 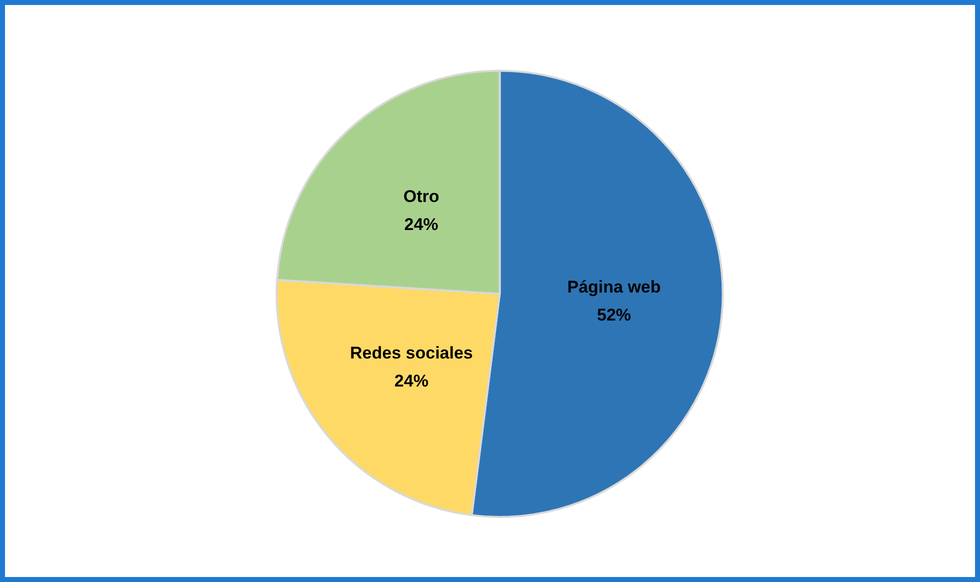 What do you see at coordinates (614, 287) in the screenshot?
I see `slice-label: Página web` at bounding box center [614, 287].